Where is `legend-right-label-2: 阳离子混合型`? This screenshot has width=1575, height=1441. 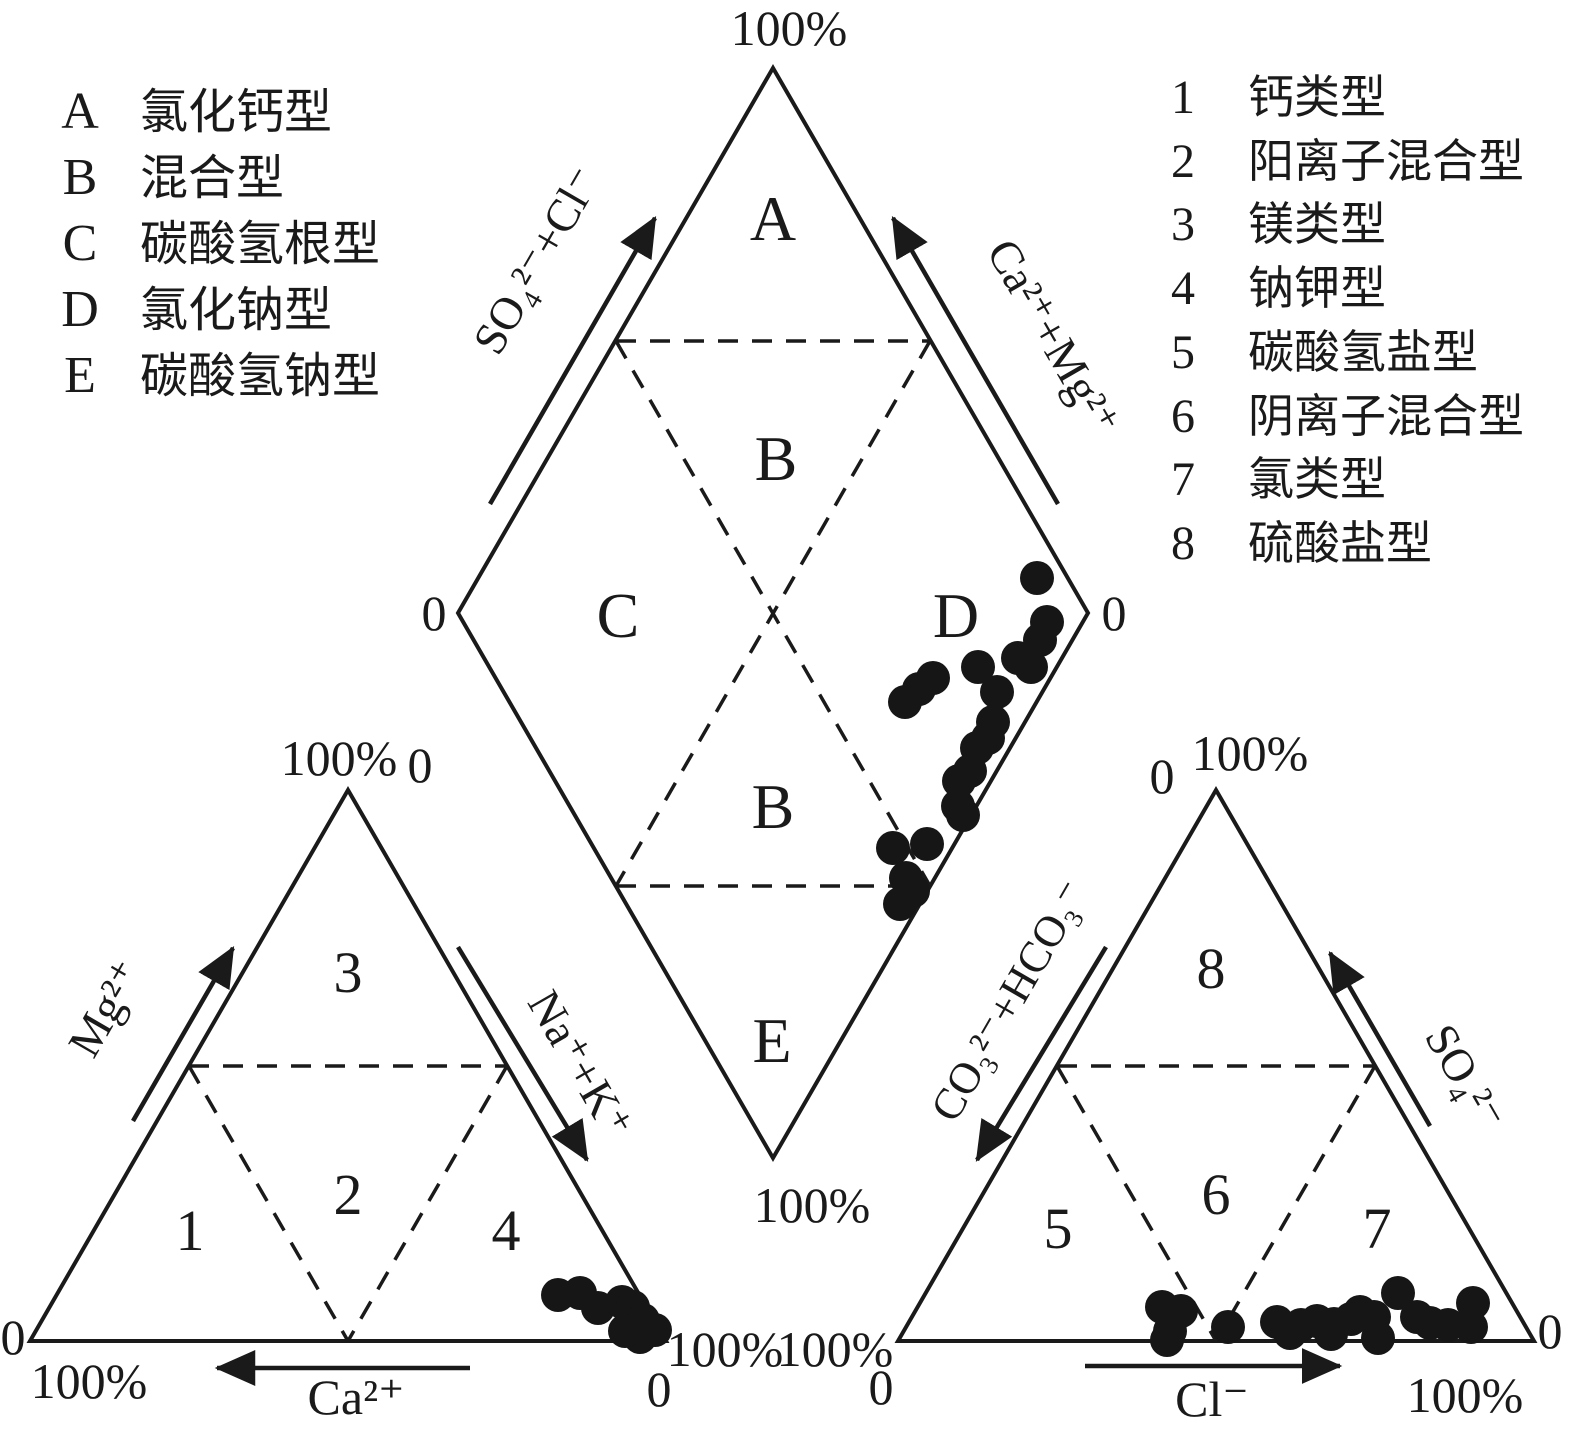 legend-right-label-2: 阳离子混合型 is located at coordinates (1386, 161).